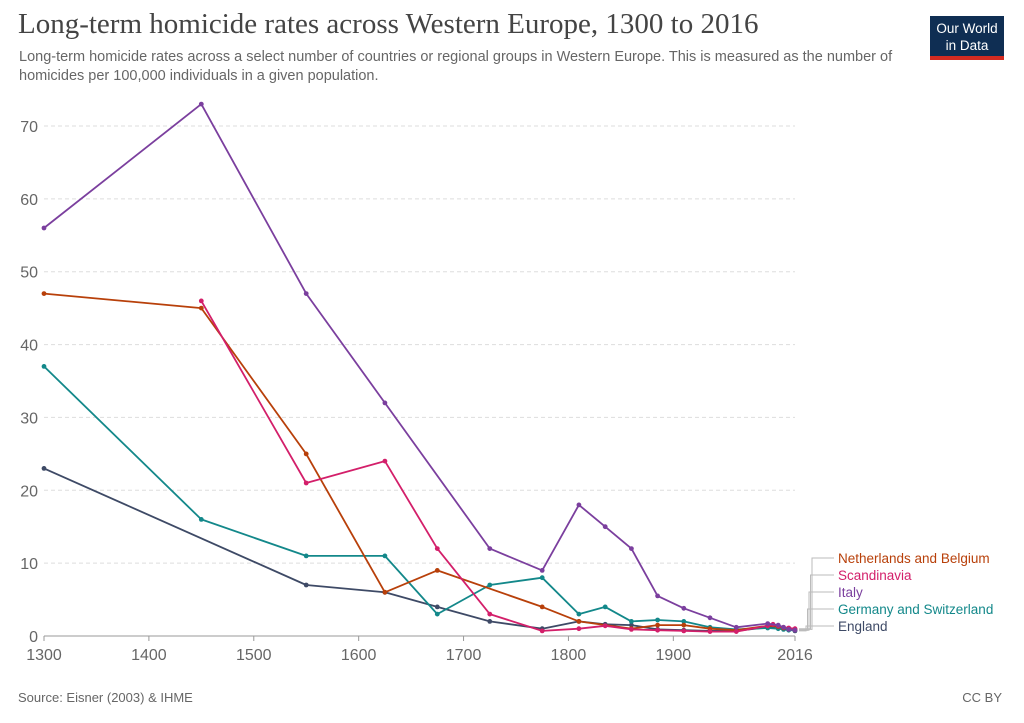 The height and width of the screenshot is (723, 1024). What do you see at coordinates (33, 637) in the screenshot?
I see `y-tick-label-0: 0` at bounding box center [33, 637].